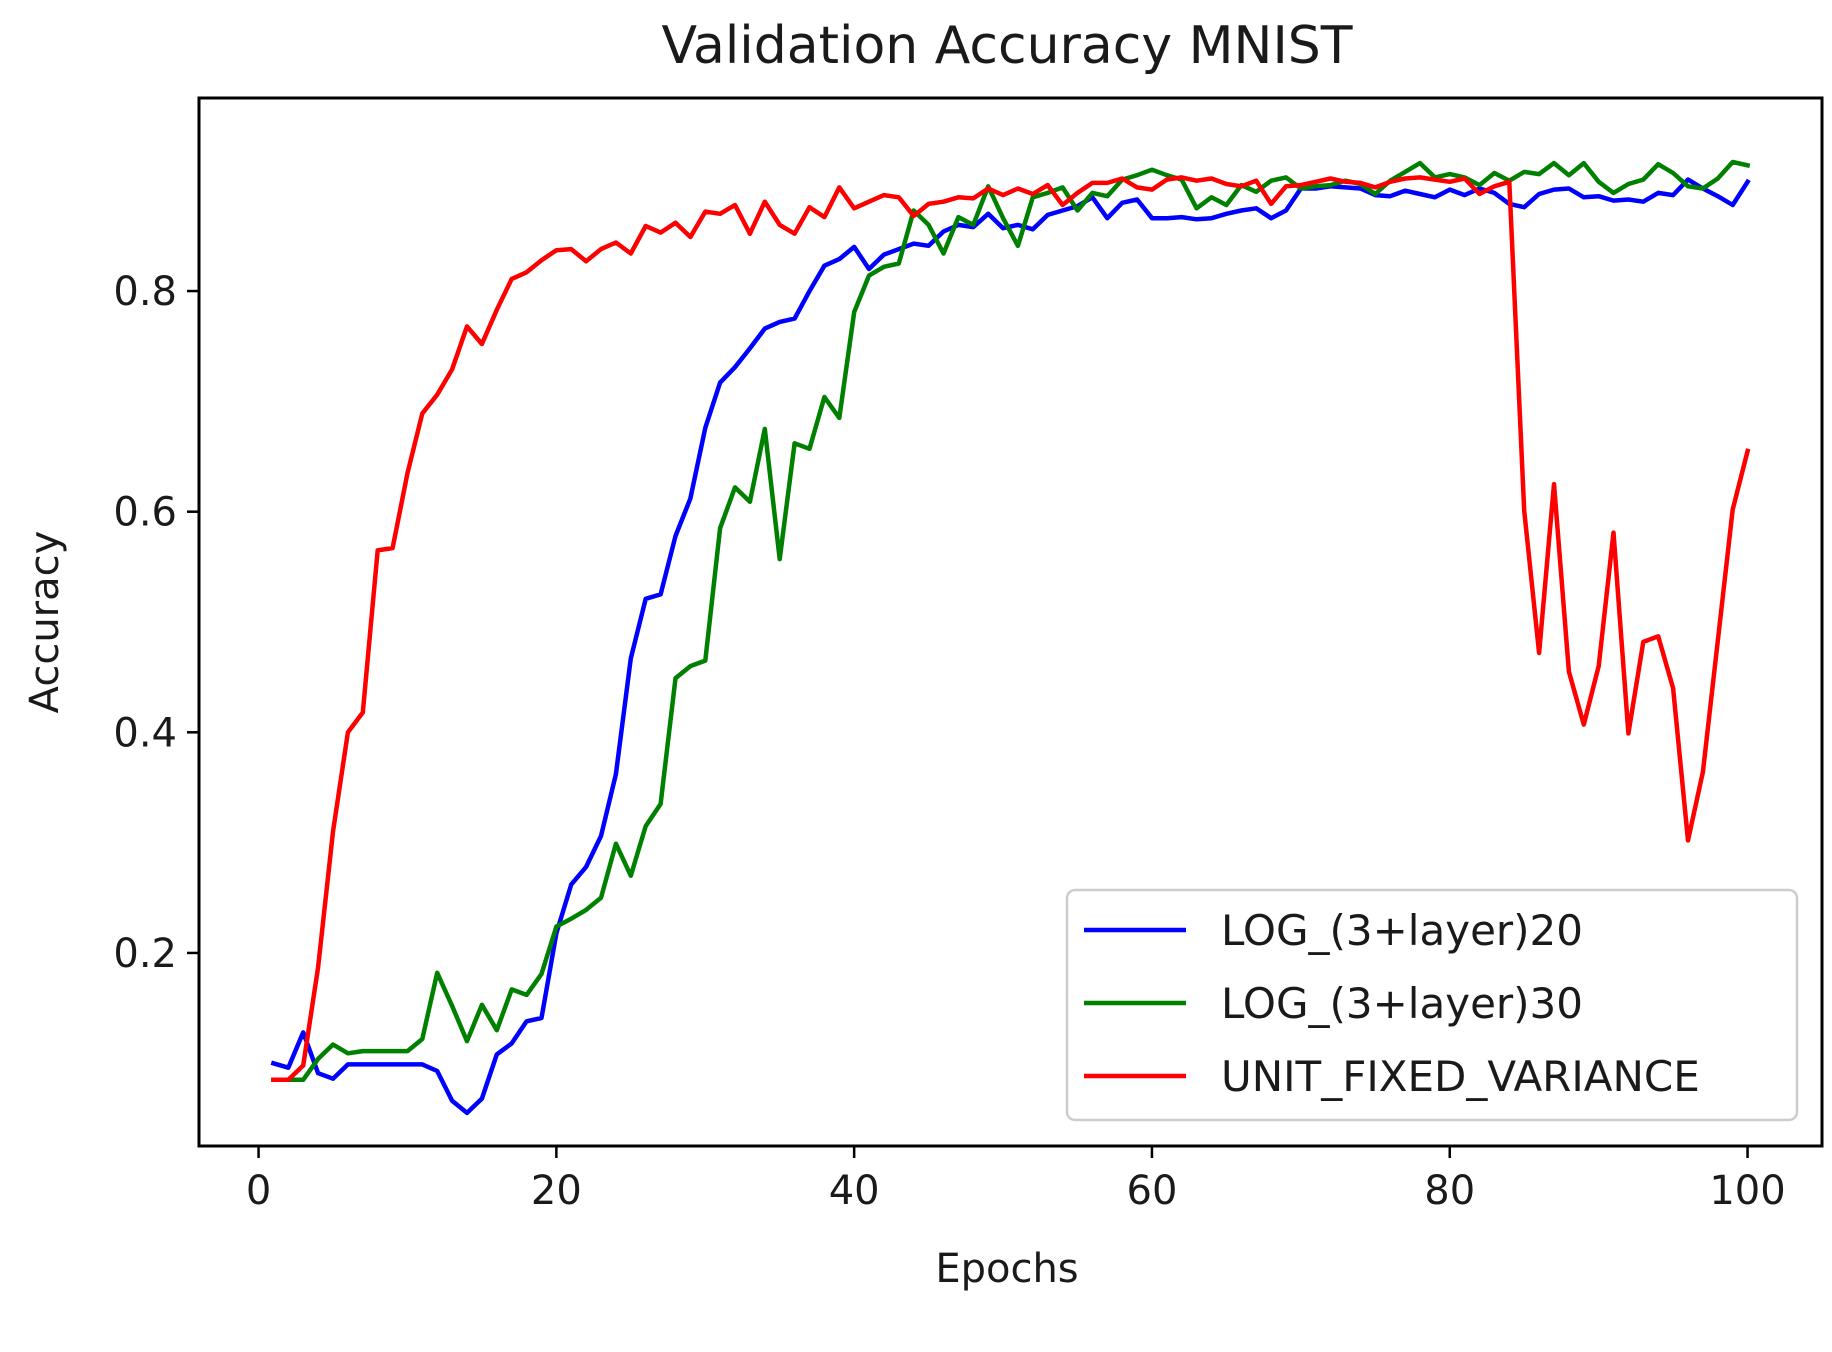  What do you see at coordinates (145, 733) in the screenshot?
I see `y-tick-label: 0.4` at bounding box center [145, 733].